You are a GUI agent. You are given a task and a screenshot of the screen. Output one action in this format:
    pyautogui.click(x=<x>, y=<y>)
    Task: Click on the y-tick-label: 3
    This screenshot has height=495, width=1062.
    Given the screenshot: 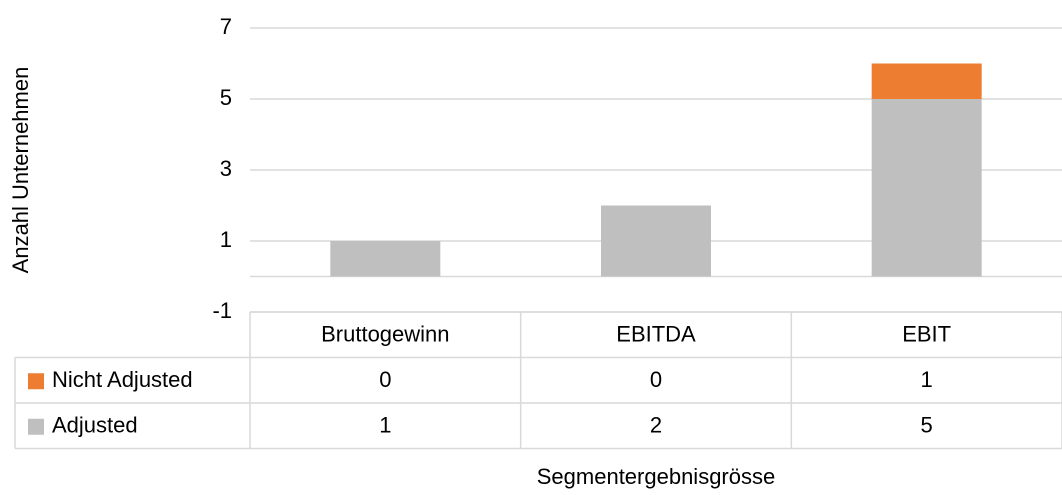 What is the action you would take?
    pyautogui.click(x=226, y=168)
    